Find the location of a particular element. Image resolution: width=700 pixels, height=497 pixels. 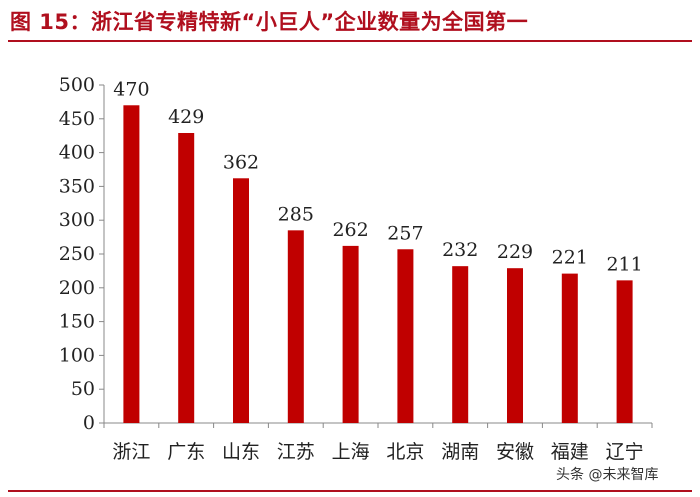

y-tick-label: 0 is located at coordinates (89, 423).